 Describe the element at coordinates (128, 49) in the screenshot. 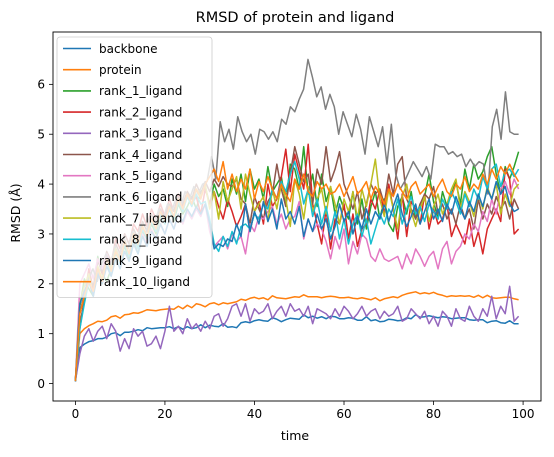

I see `legend-label-backbone: backbone` at that location.